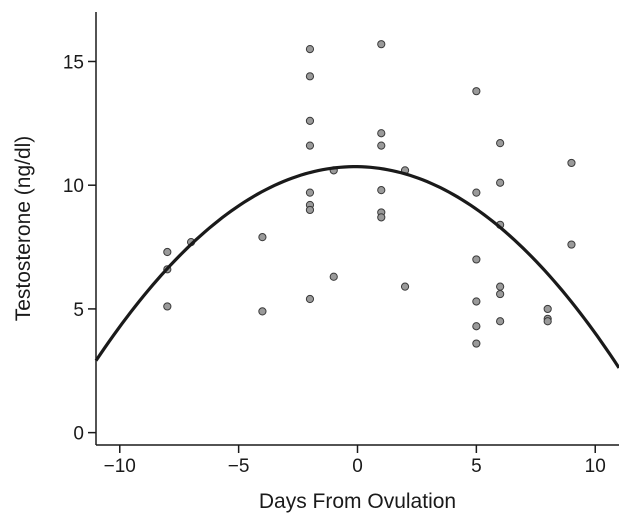  What do you see at coordinates (23, 229) in the screenshot?
I see `y-axis-title: Testosterone (ng/dl)` at bounding box center [23, 229].